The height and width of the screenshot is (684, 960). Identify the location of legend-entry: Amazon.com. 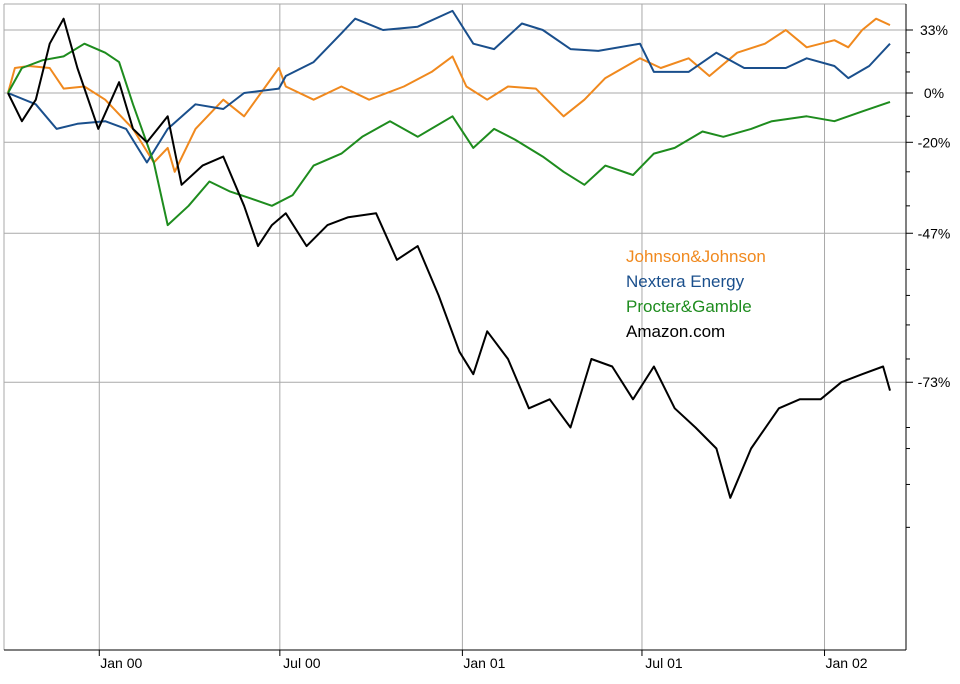
(675, 331).